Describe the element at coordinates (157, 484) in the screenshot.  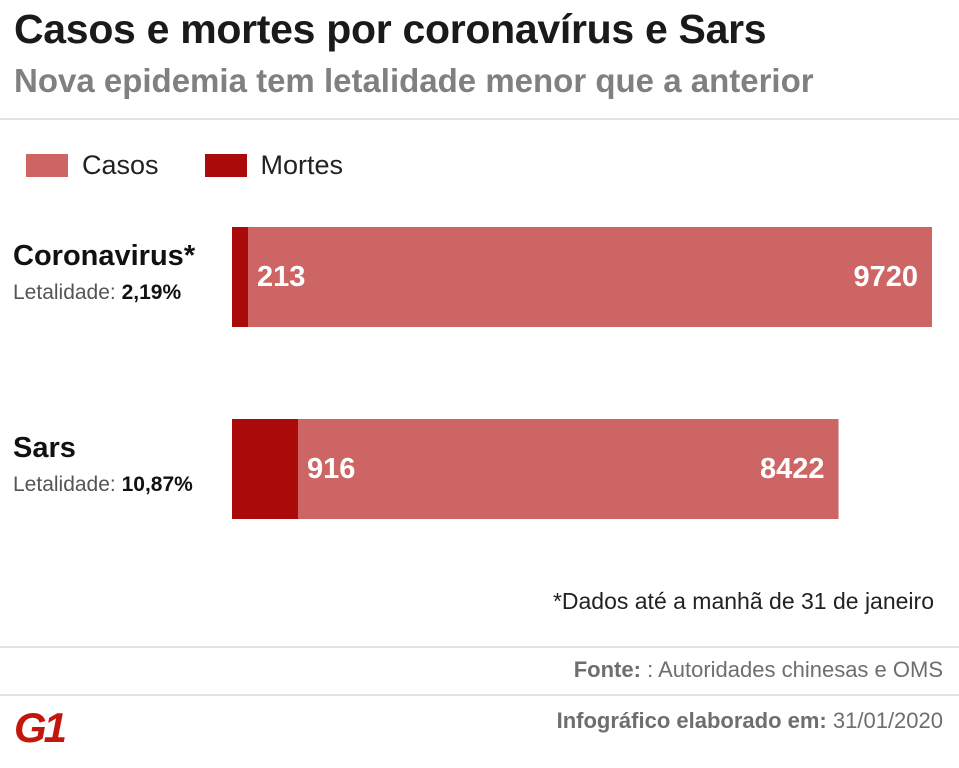
I see `lethality-value: 10,87%` at that location.